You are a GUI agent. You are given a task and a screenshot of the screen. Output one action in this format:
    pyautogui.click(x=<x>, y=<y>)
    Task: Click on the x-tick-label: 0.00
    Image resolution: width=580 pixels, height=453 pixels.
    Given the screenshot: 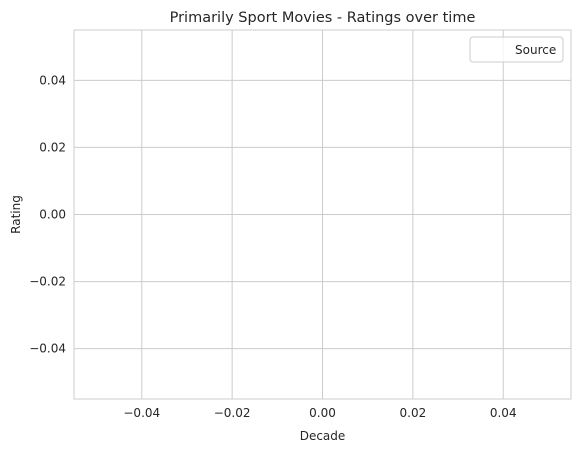 What is the action you would take?
    pyautogui.click(x=322, y=413)
    